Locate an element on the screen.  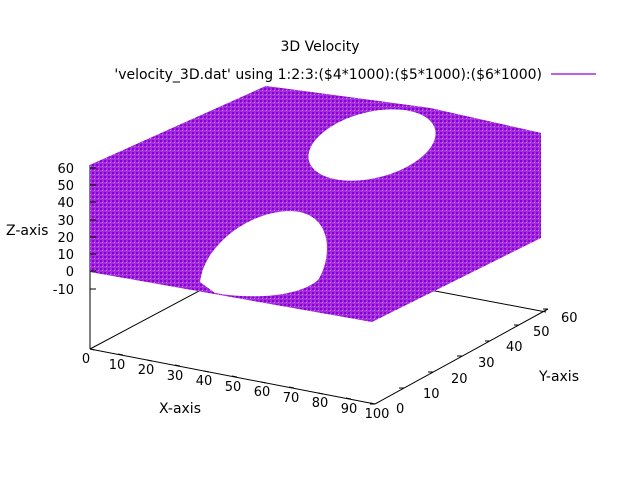
x-tick-label: 10 is located at coordinates (117, 365).